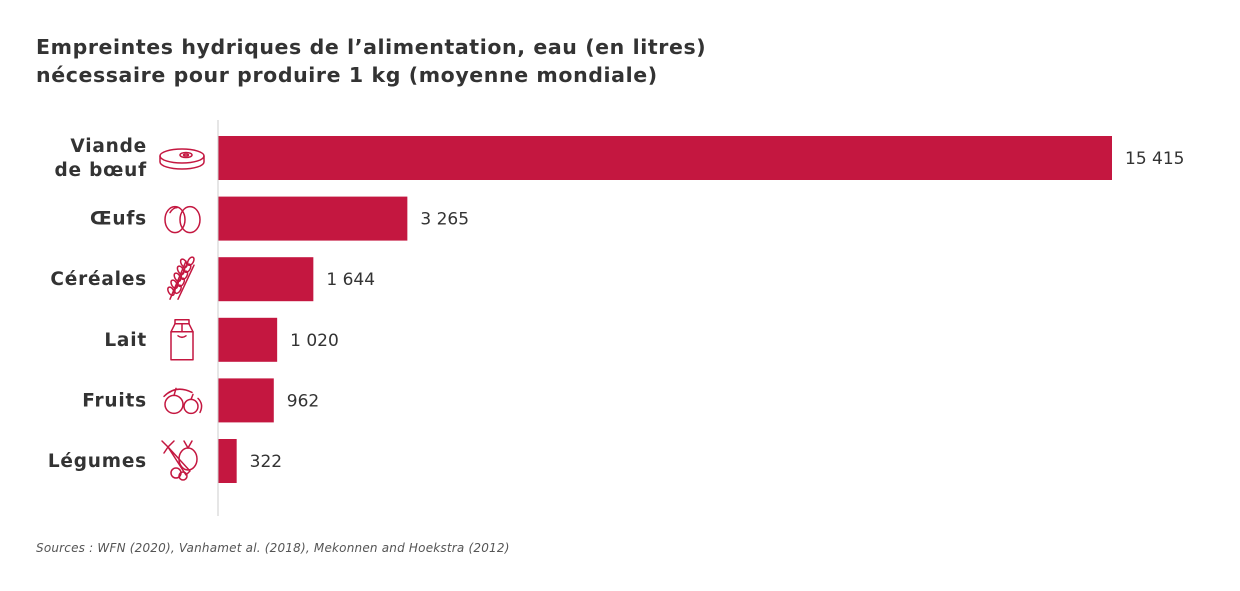 The width and height of the screenshot is (1240, 591). I want to click on category-label: Céréales, so click(98, 279).